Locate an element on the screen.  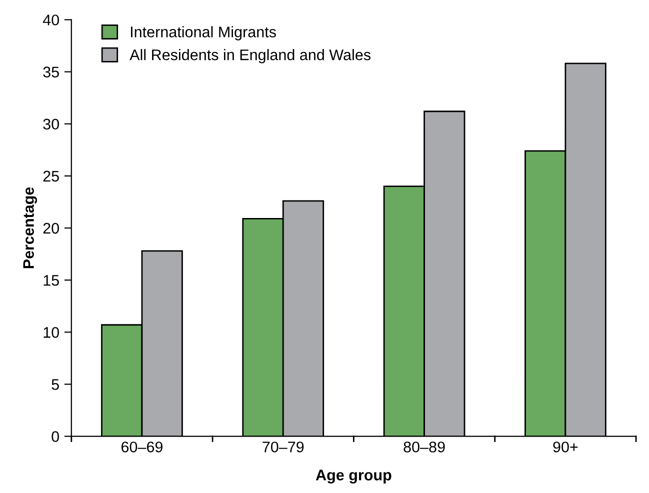
y-tick-label: 30 is located at coordinates (51, 124).